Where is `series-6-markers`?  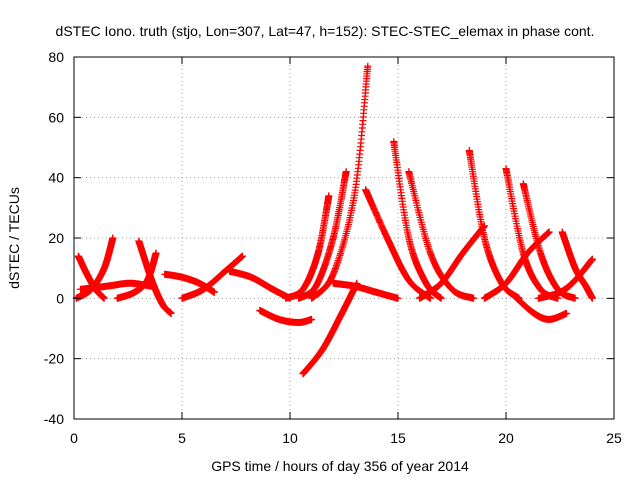
series-6-markers is located at coordinates (212, 277).